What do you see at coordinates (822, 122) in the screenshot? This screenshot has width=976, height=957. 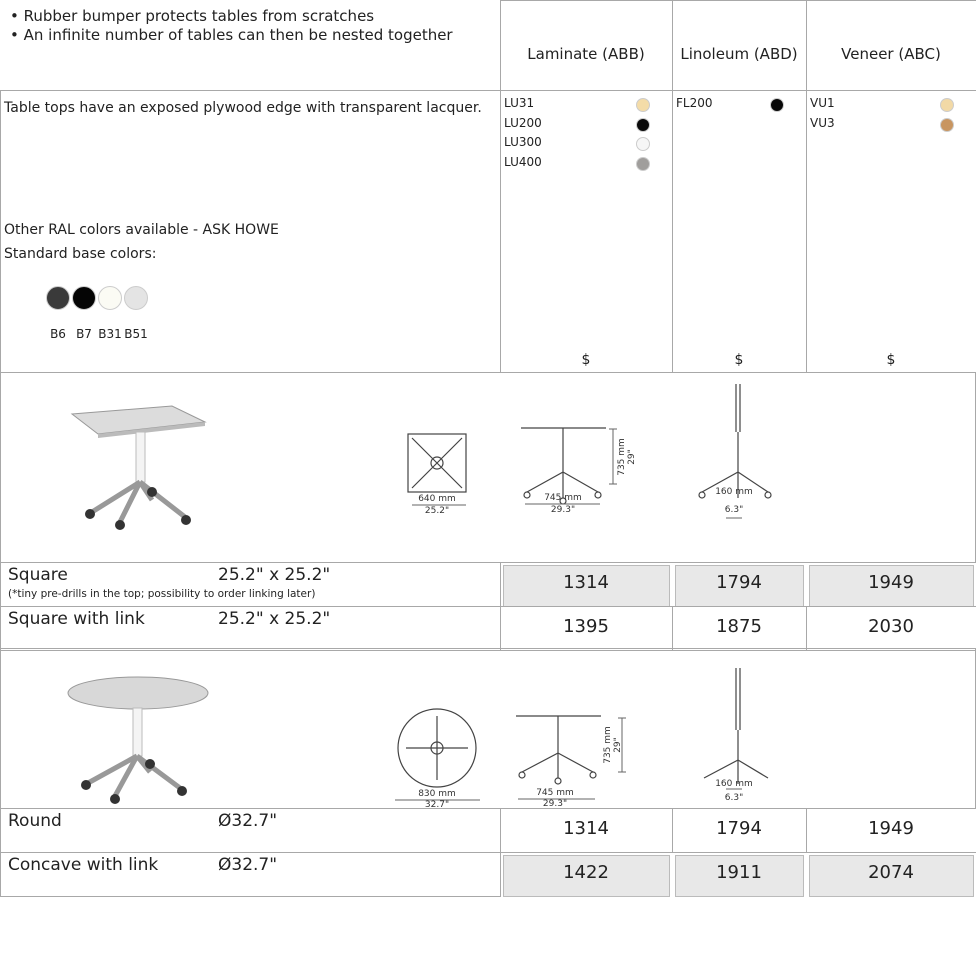 I see `finish-code: VU3` at bounding box center [822, 122].